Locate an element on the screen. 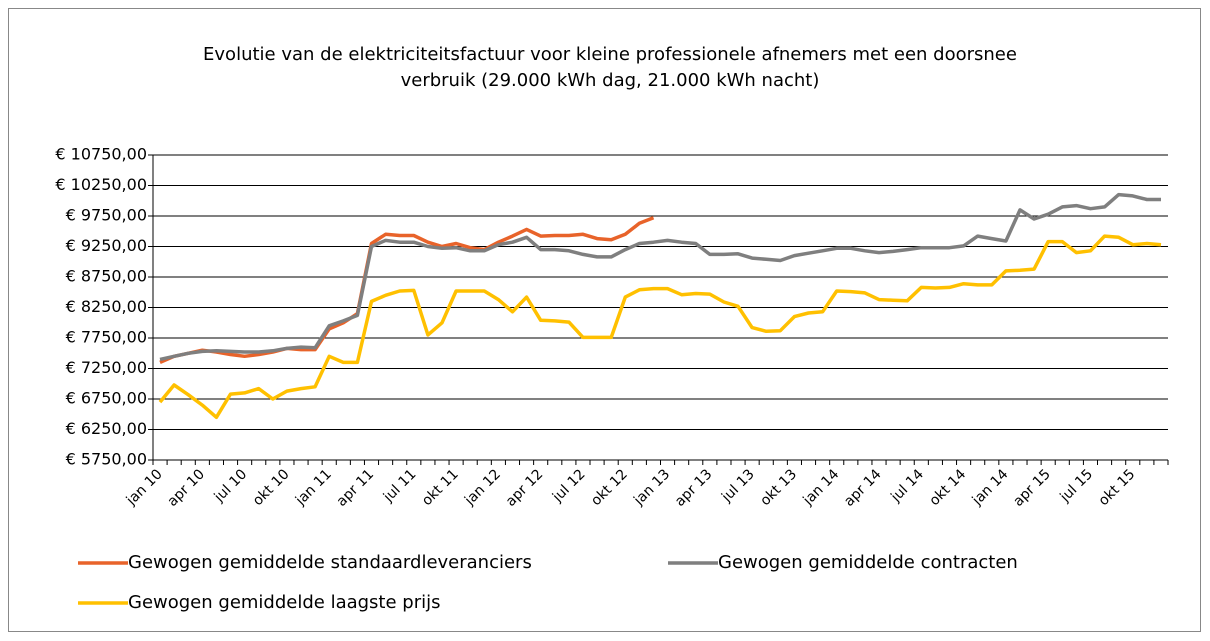 The height and width of the screenshot is (641, 1210). legend-label: Gewogen gemiddelde laagste prijs is located at coordinates (284, 602).